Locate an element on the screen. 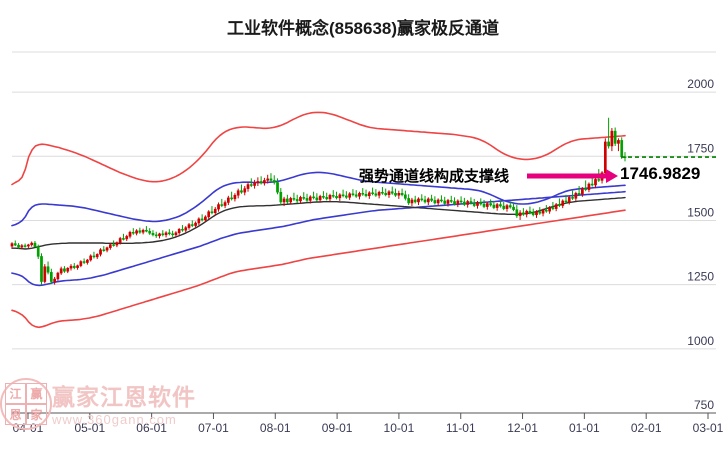 Image resolution: width=726 pixels, height=450 pixels. watermark-logo-char-3: 恩 is located at coordinates (15, 414).